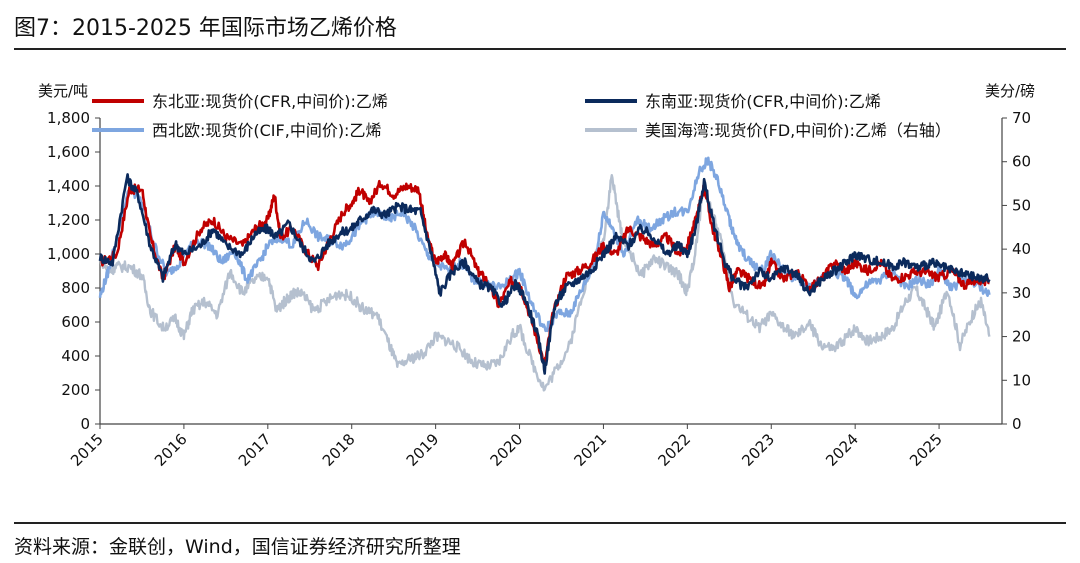 The image size is (1080, 563). What do you see at coordinates (68, 220) in the screenshot?
I see `left-tick-label: 1,200` at bounding box center [68, 220].